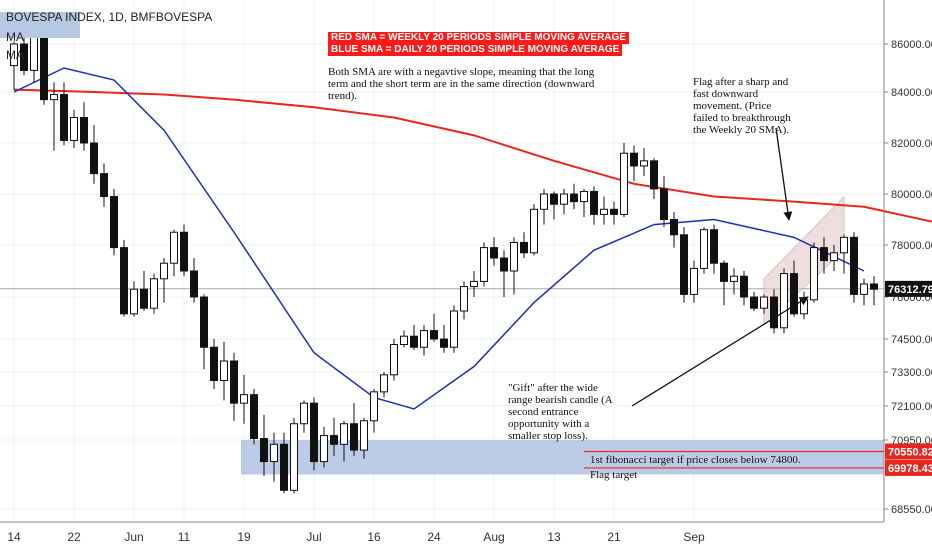  What do you see at coordinates (184, 537) in the screenshot?
I see `x-tick-label: 11` at bounding box center [184, 537].